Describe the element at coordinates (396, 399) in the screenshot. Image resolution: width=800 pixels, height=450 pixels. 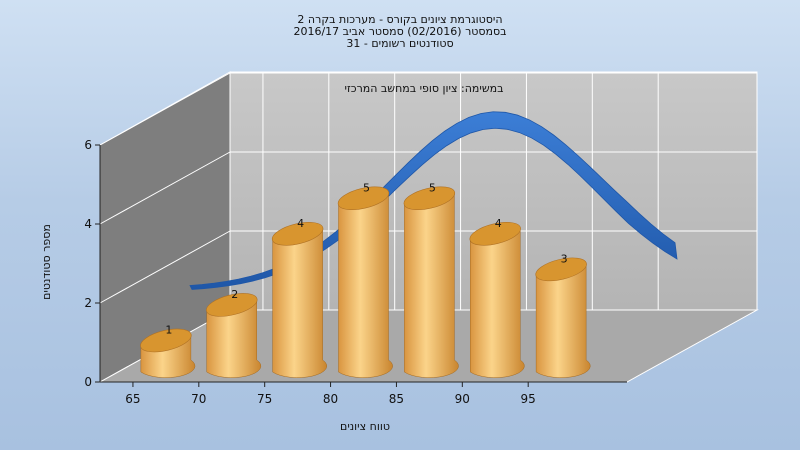
I see `x-tick-label: 85` at that location.